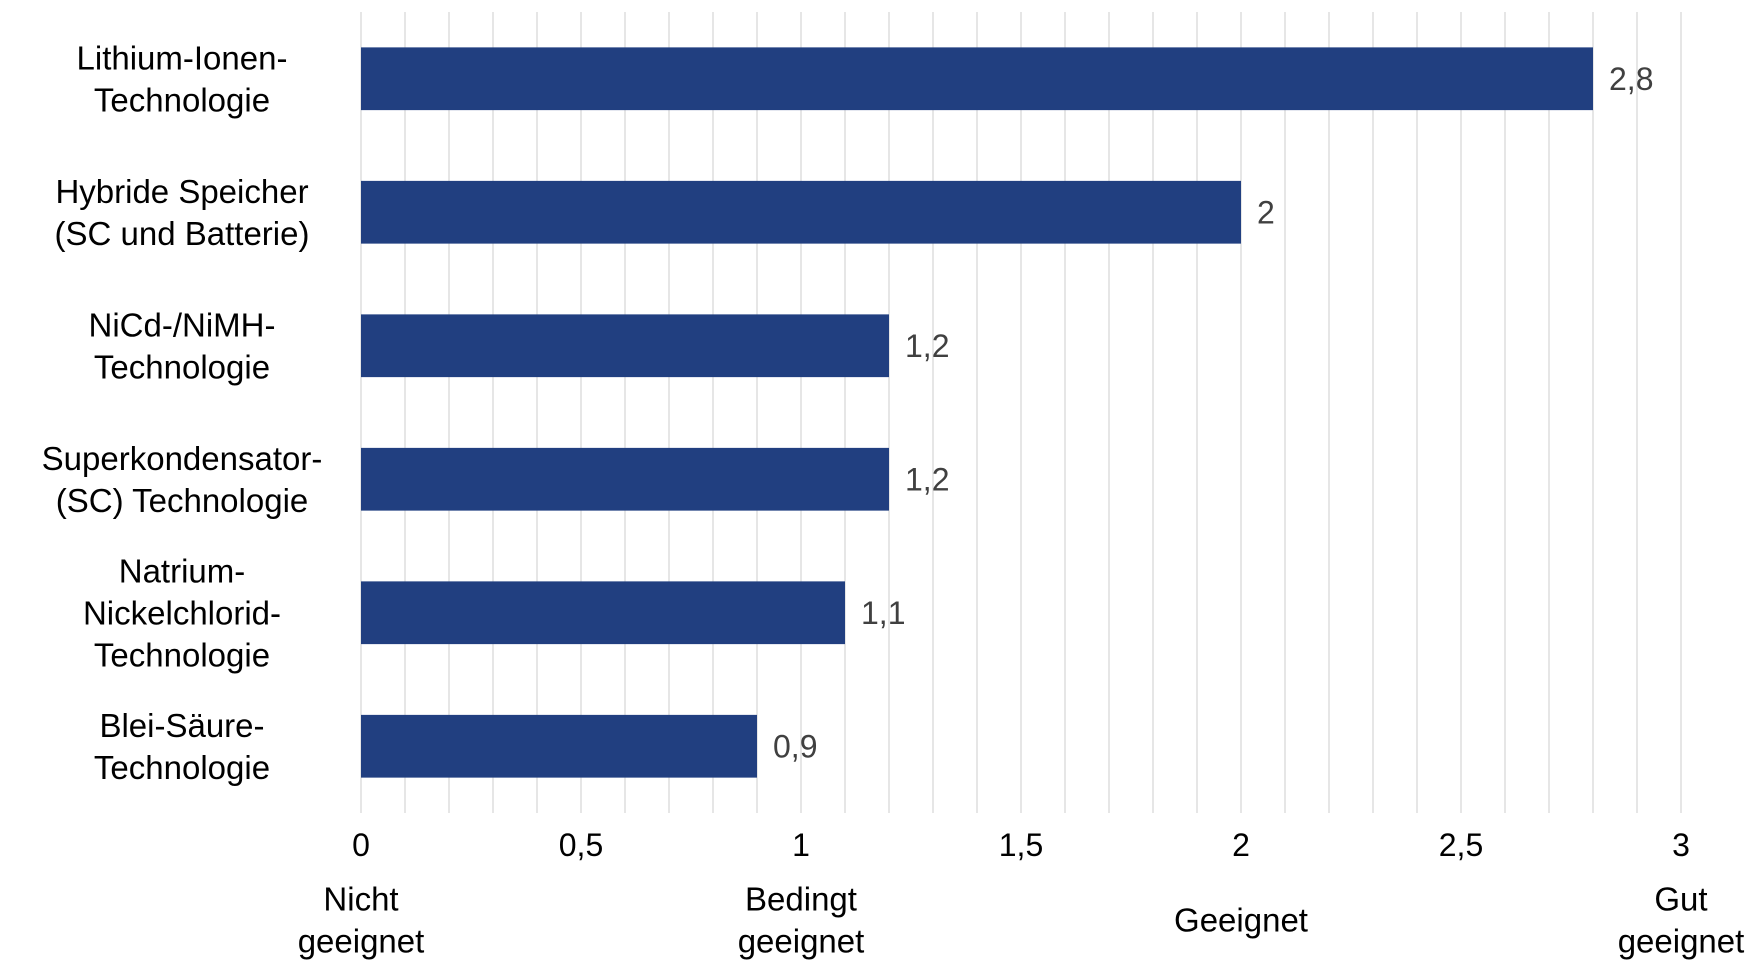 The height and width of the screenshot is (977, 1760). Describe the element at coordinates (182, 233) in the screenshot. I see `category-label-line: (SC und Batterie)` at that location.